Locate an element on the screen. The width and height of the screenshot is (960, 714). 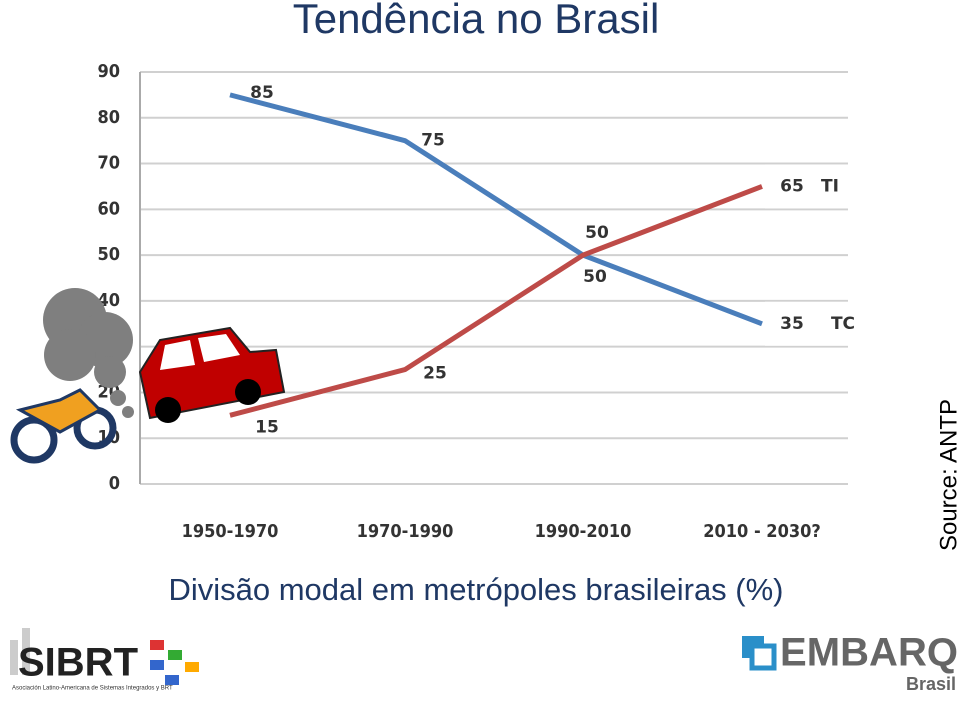
motorcycle-illustration is located at coordinates (63, 426).